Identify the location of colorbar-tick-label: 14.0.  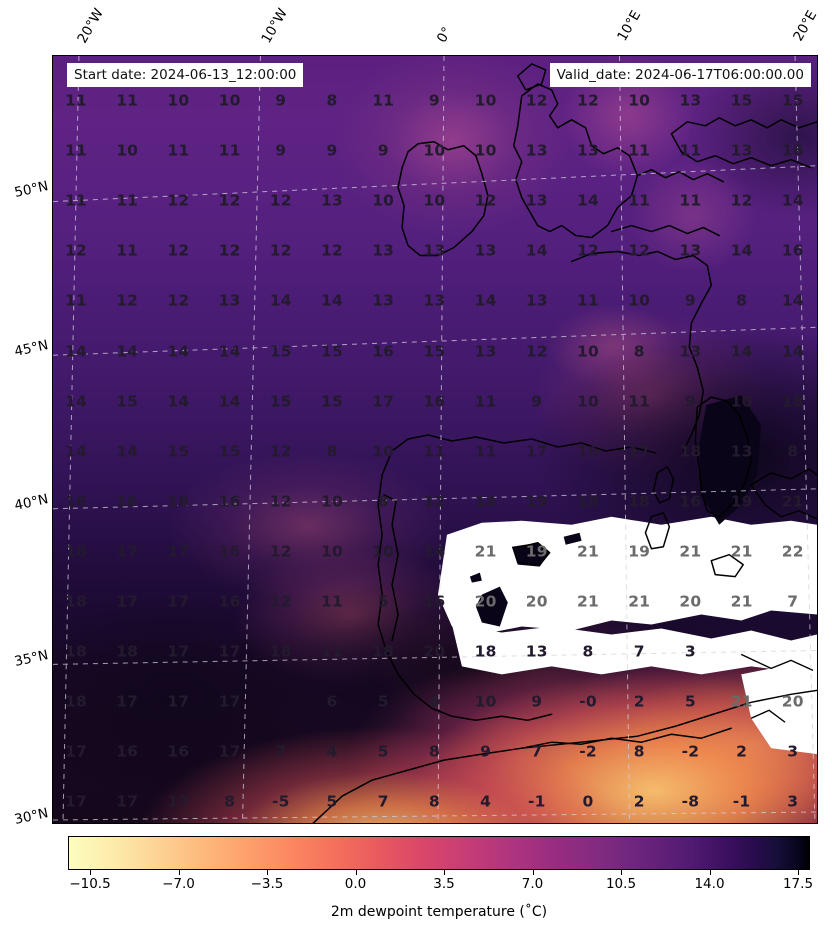
(709, 884).